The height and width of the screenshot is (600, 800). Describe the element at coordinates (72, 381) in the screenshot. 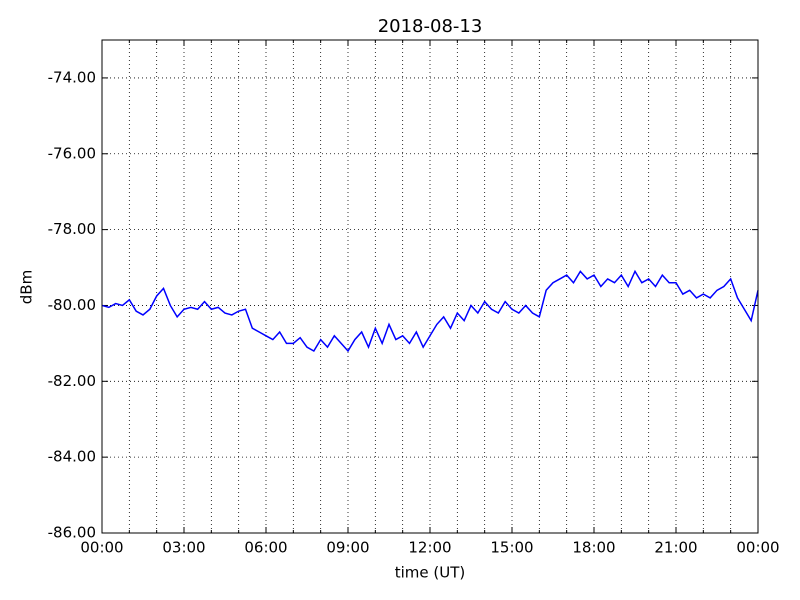

I see `y-tick-label: -82.00` at that location.